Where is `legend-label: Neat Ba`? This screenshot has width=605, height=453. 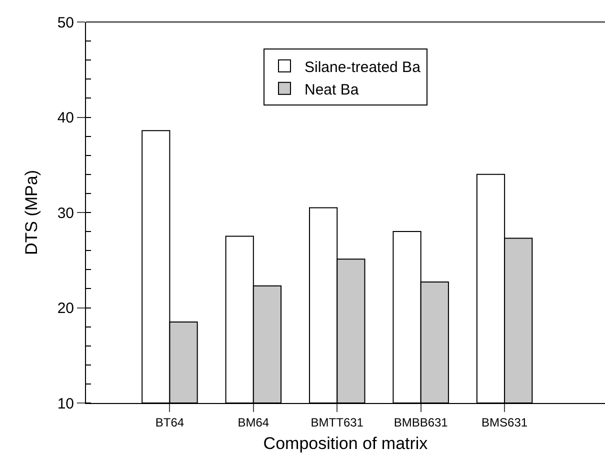 legend-label: Neat Ba is located at coordinates (332, 89).